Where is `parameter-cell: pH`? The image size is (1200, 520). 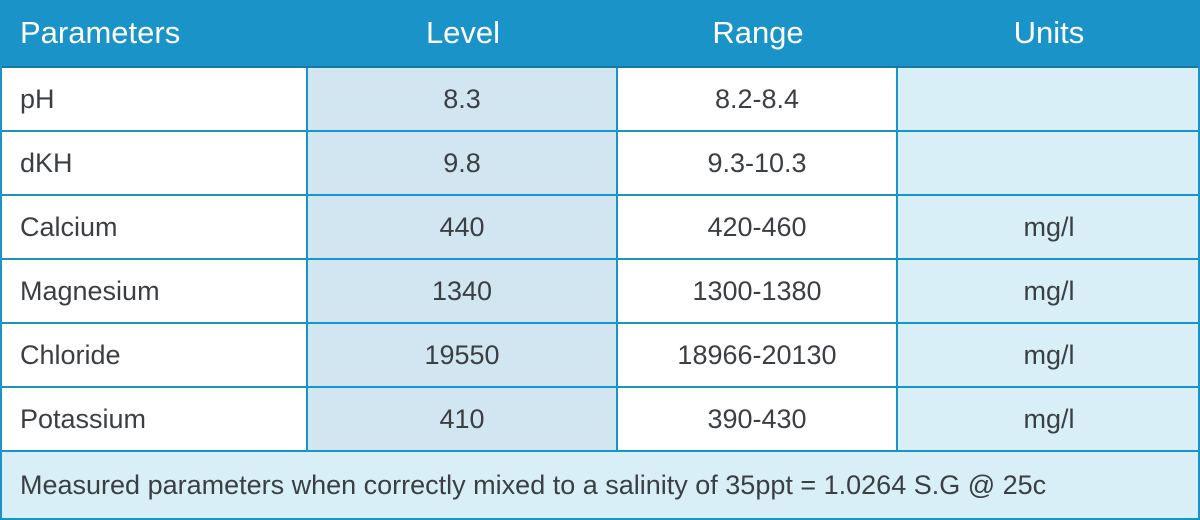
parameter-cell: pH is located at coordinates (154, 99).